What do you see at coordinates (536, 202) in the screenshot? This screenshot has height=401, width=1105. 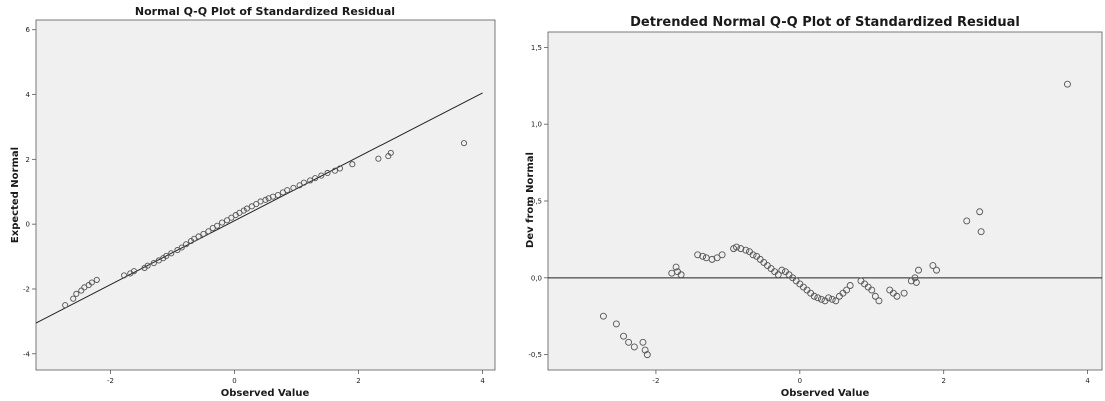 I see `y-tick-label: 0,5` at bounding box center [536, 202].